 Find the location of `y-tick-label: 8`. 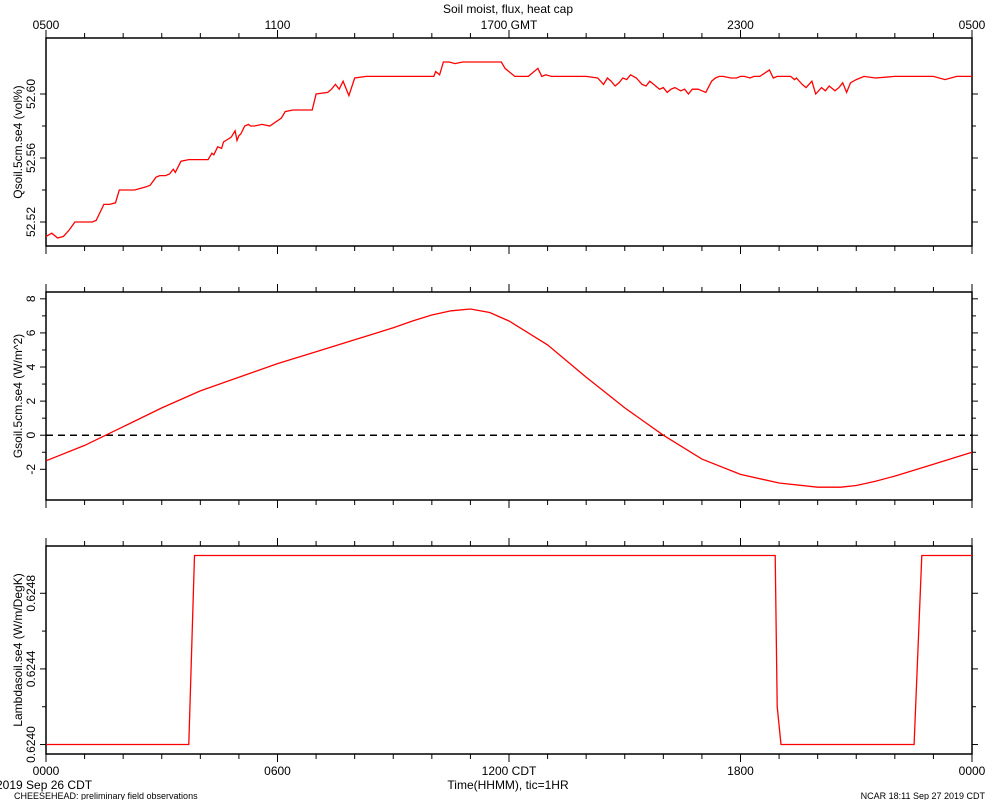

y-tick-label: 8 is located at coordinates (31, 298).